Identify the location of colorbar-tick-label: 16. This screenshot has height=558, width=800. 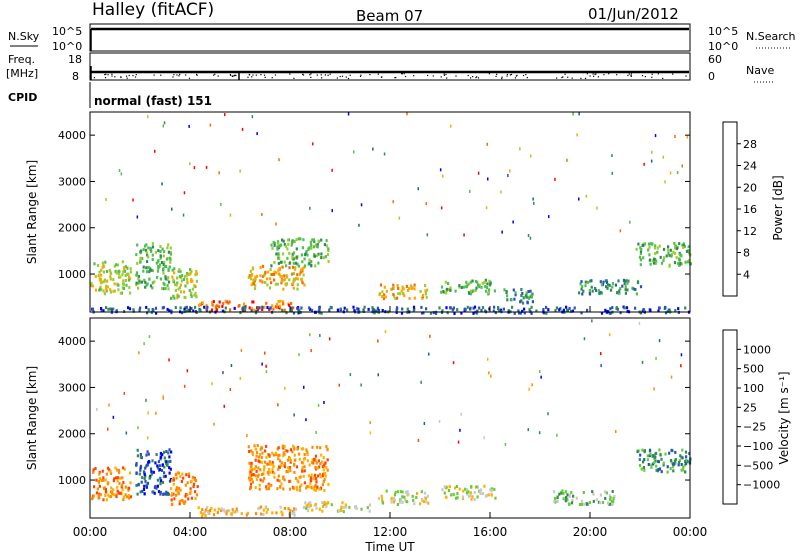
(750, 209).